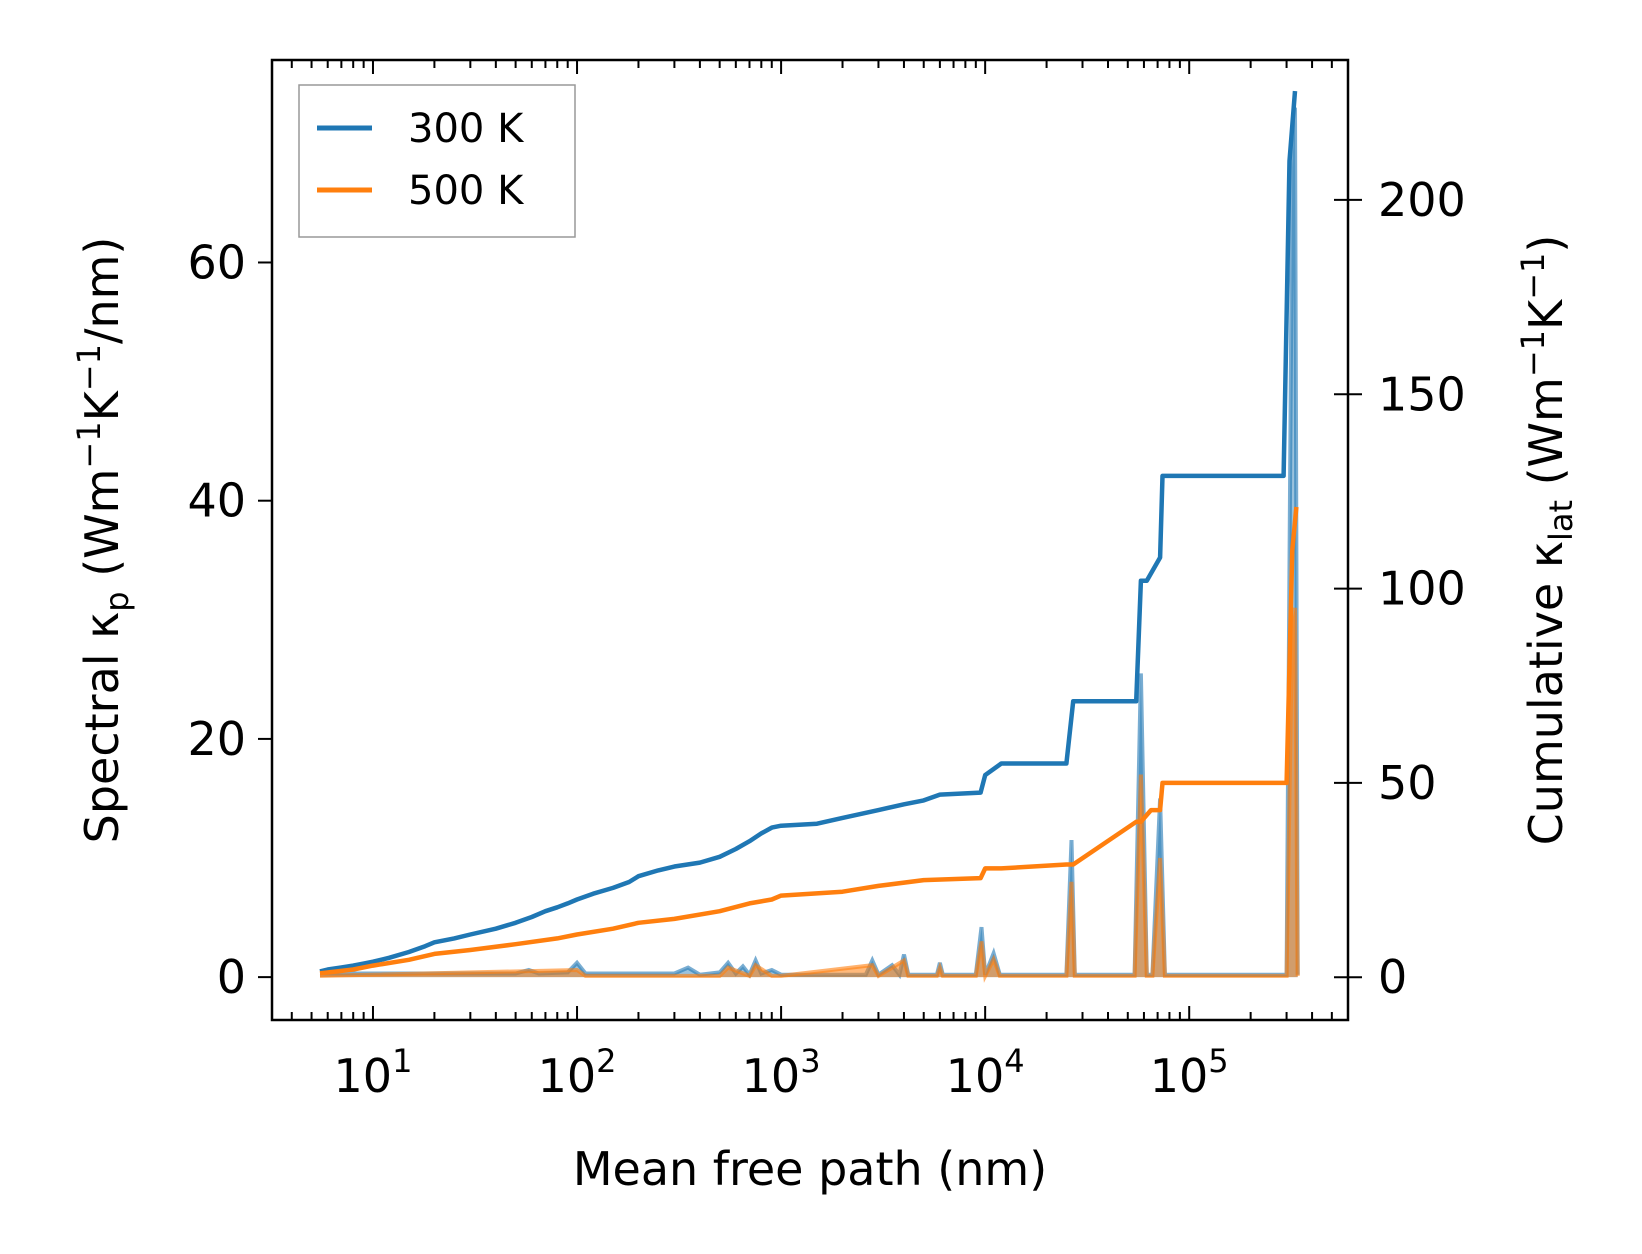 This screenshot has height=1254, width=1642. I want to click on left-y-label-mid2: K, so click(102, 405).